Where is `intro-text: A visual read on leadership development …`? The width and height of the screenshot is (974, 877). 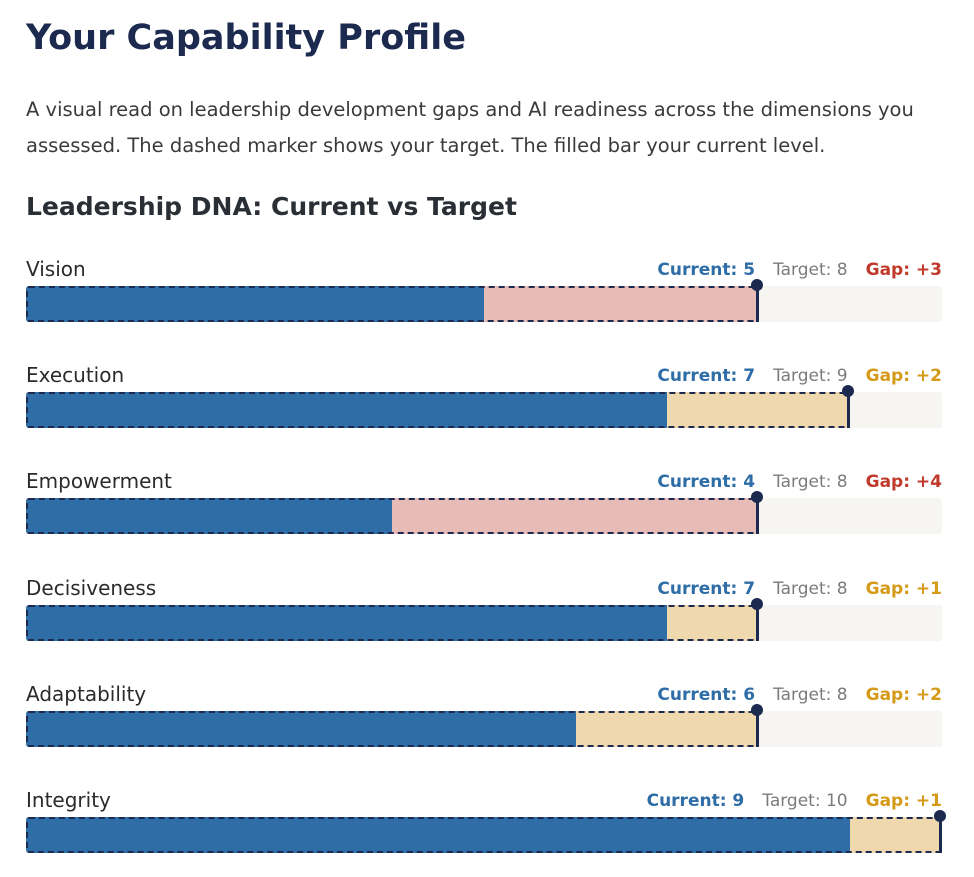 intro-text: A visual read on leadership development … is located at coordinates (470, 127).